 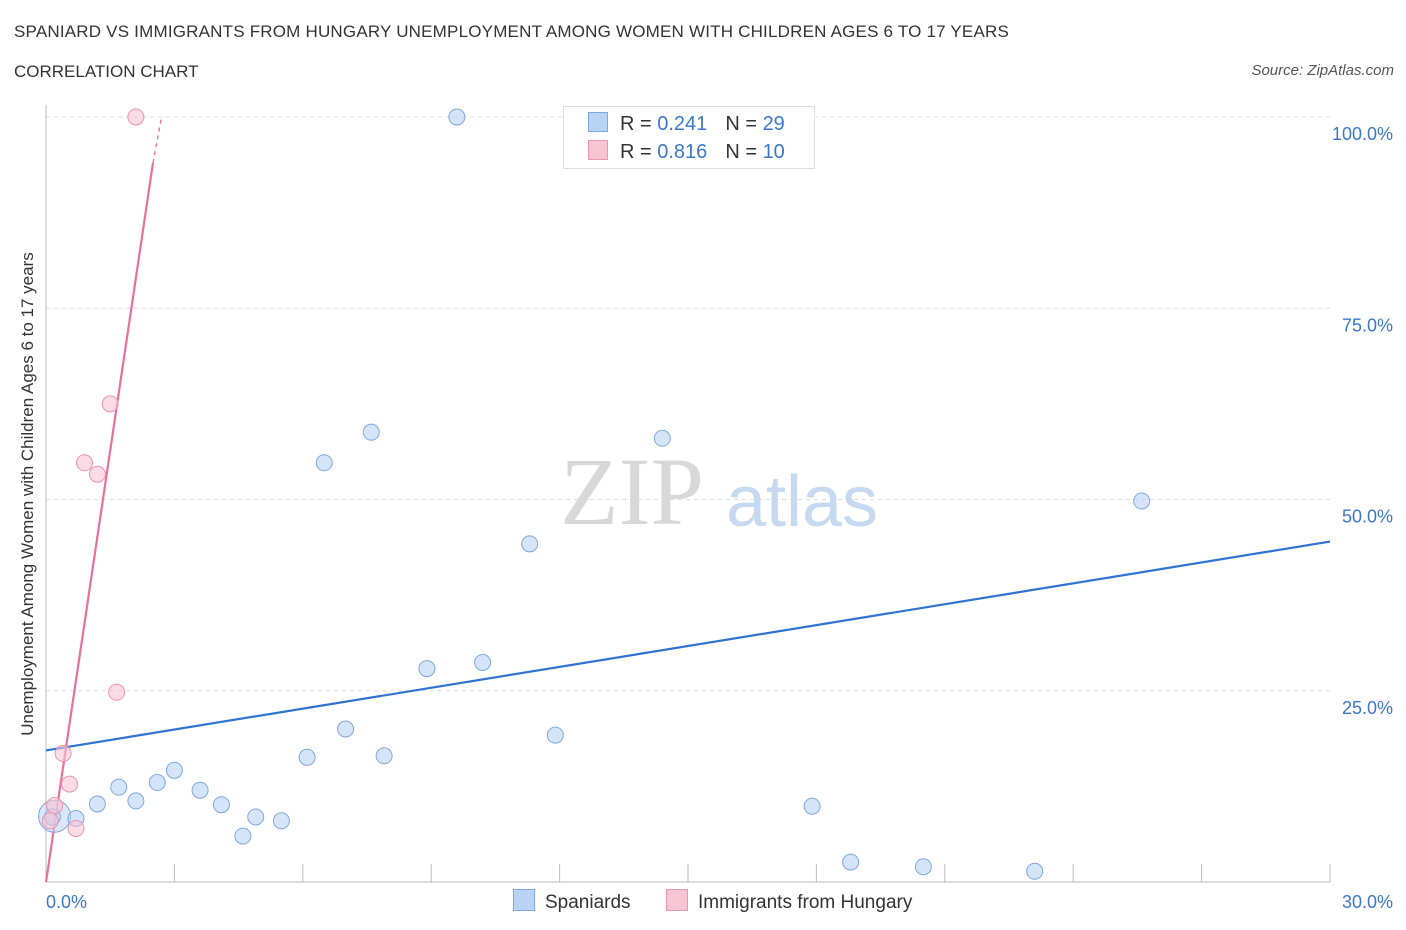 What do you see at coordinates (1322, 70) in the screenshot?
I see `source-credit: Source: ZipAtlas.com` at bounding box center [1322, 70].